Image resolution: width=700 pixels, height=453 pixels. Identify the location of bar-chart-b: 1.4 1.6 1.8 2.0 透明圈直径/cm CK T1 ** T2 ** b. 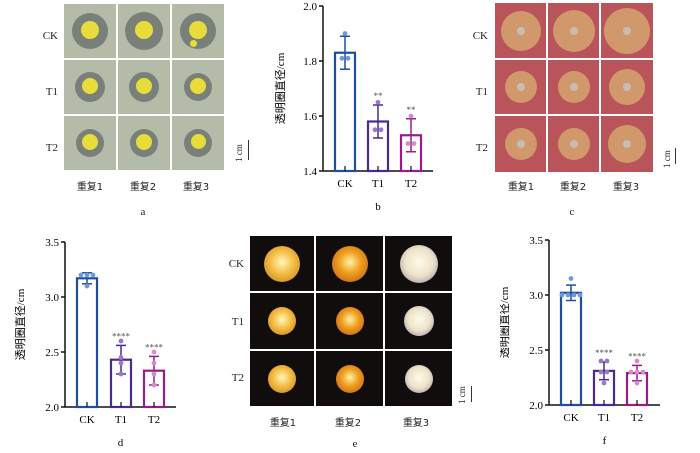
(353, 107).